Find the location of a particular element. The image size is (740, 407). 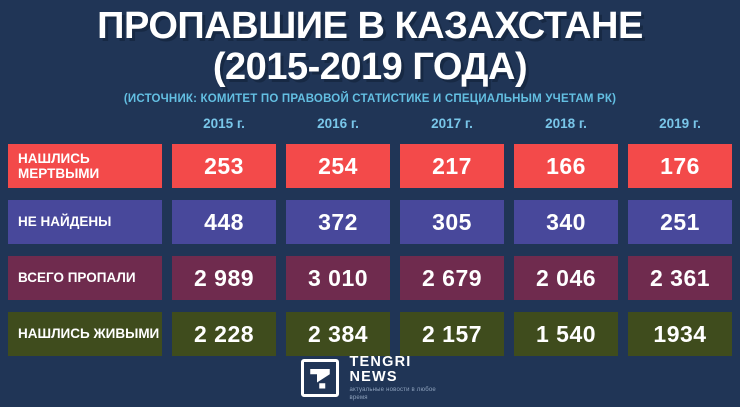

cell-not-found-2018: 340 is located at coordinates (566, 222).